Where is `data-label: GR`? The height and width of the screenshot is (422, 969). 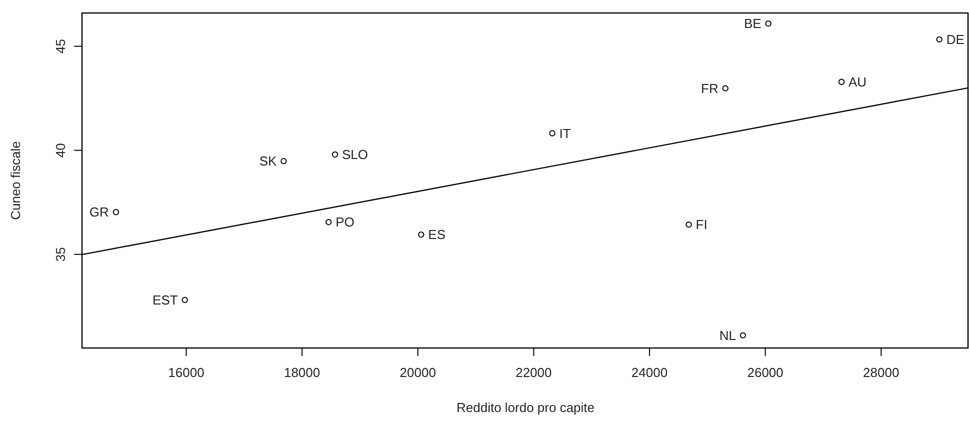
data-label: GR is located at coordinates (99, 212).